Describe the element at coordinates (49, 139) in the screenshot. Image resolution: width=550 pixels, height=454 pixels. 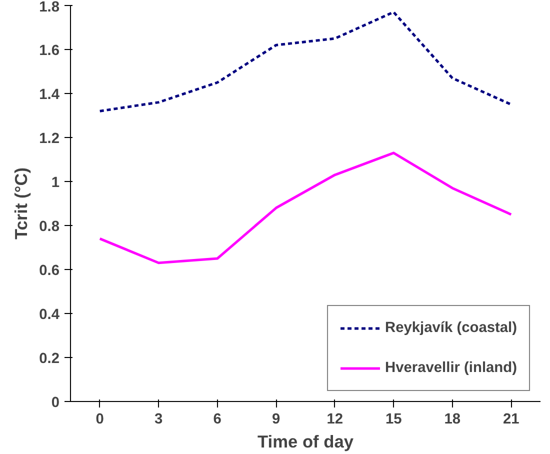
I see `y-tick-label: 1.2` at that location.